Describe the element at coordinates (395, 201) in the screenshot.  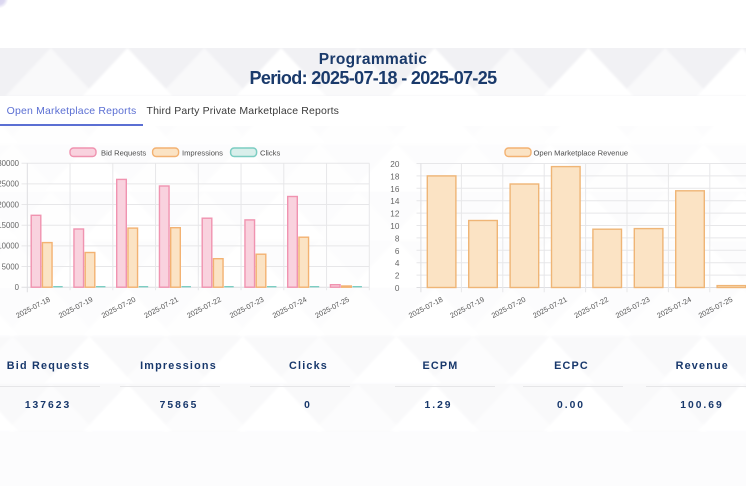
I see `svg-text: 14` at that location.